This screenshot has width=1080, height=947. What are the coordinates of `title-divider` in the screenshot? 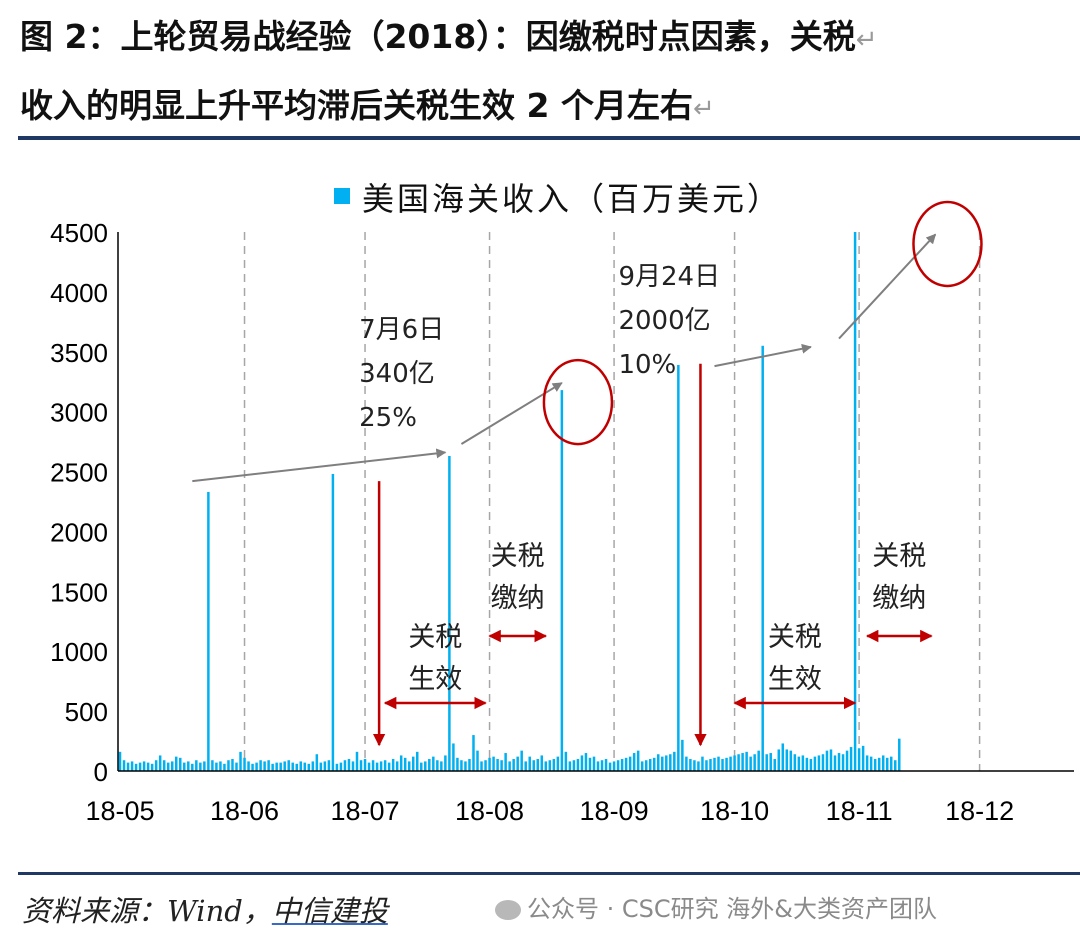 It's located at (549, 138).